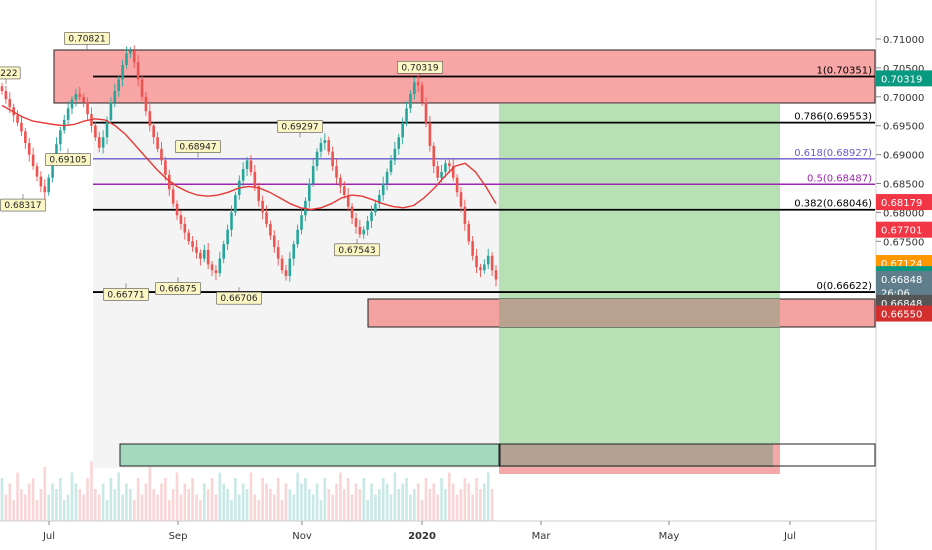  What do you see at coordinates (839, 178) in the screenshot?
I see `fib-level-label: 0.5(0.68487)` at bounding box center [839, 178].